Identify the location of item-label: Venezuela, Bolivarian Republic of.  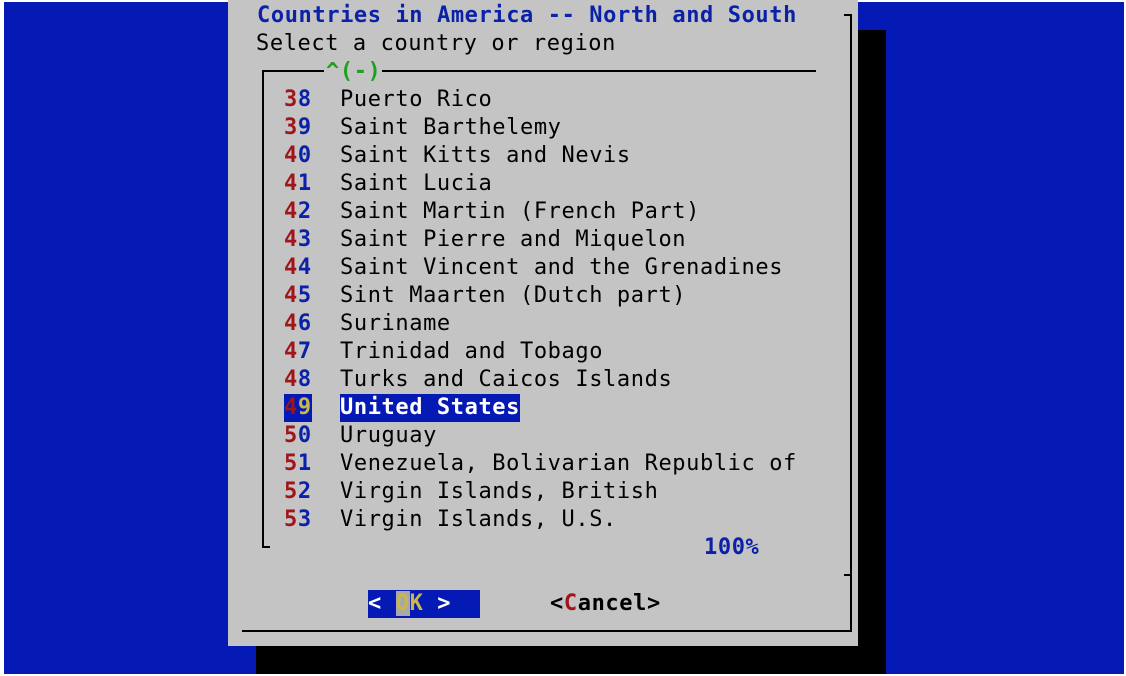
(568, 463).